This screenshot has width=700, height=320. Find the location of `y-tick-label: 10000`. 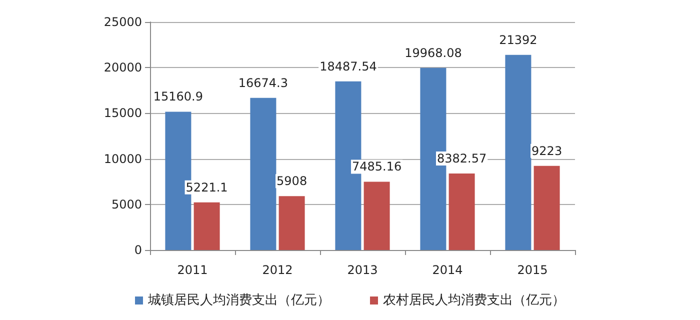

y-tick-label: 10000 is located at coordinates (123, 159).